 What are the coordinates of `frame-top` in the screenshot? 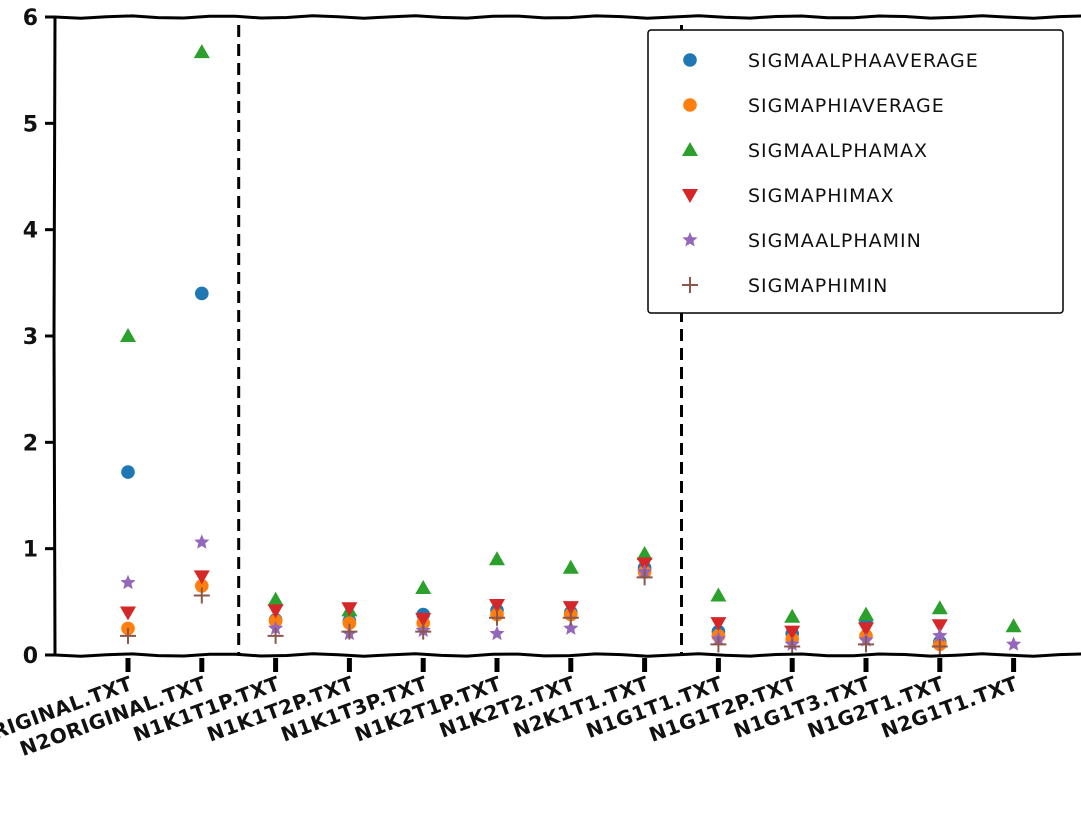 It's located at (567, 17).